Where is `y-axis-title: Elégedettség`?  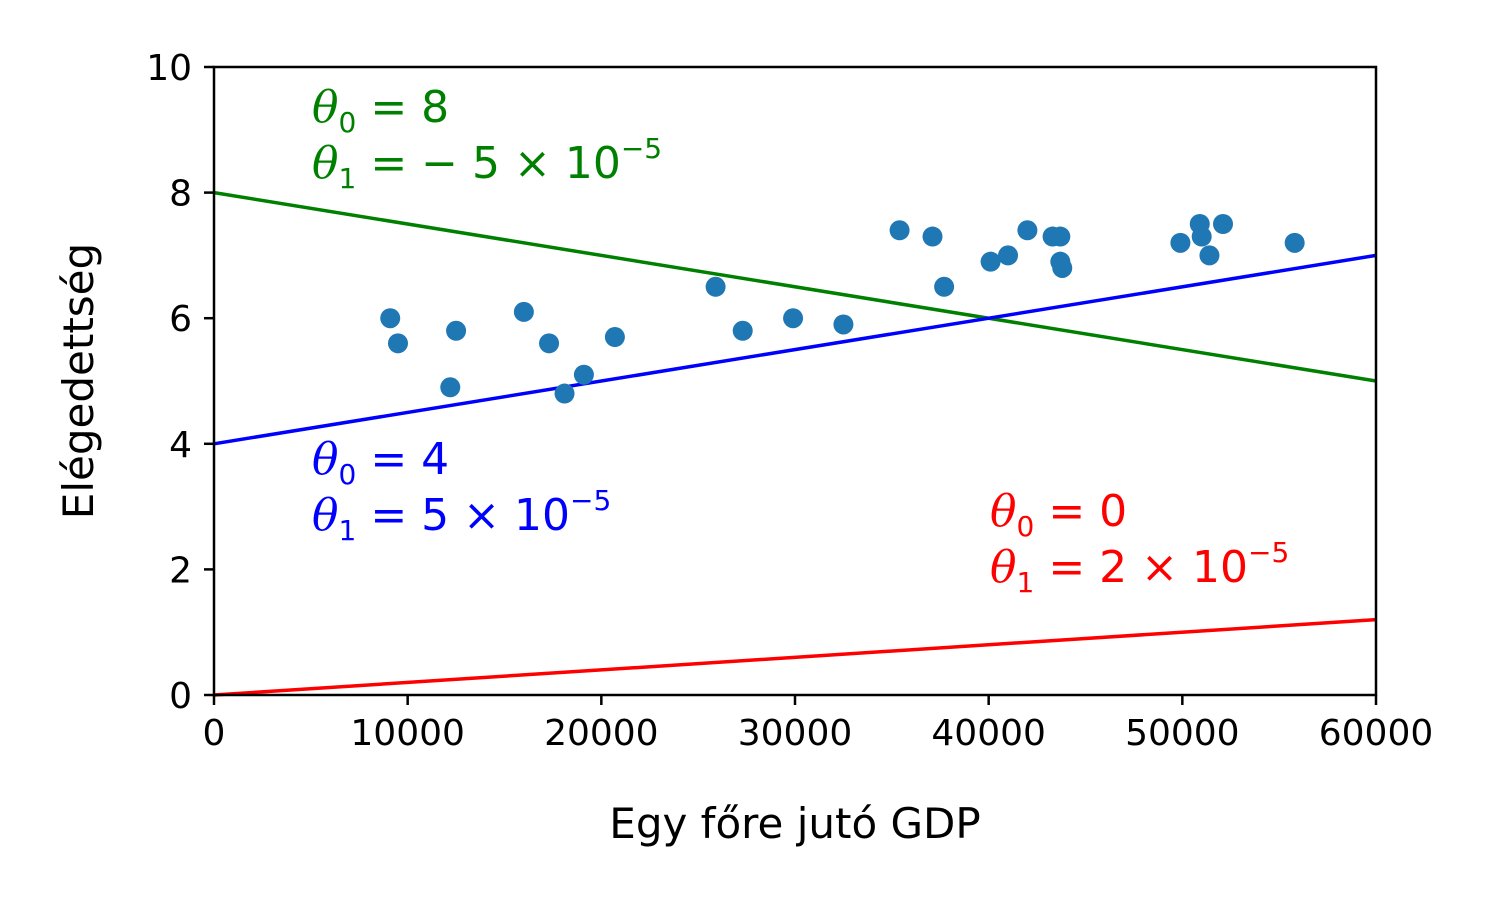 y-axis-title: Elégedettség is located at coordinates (78, 381).